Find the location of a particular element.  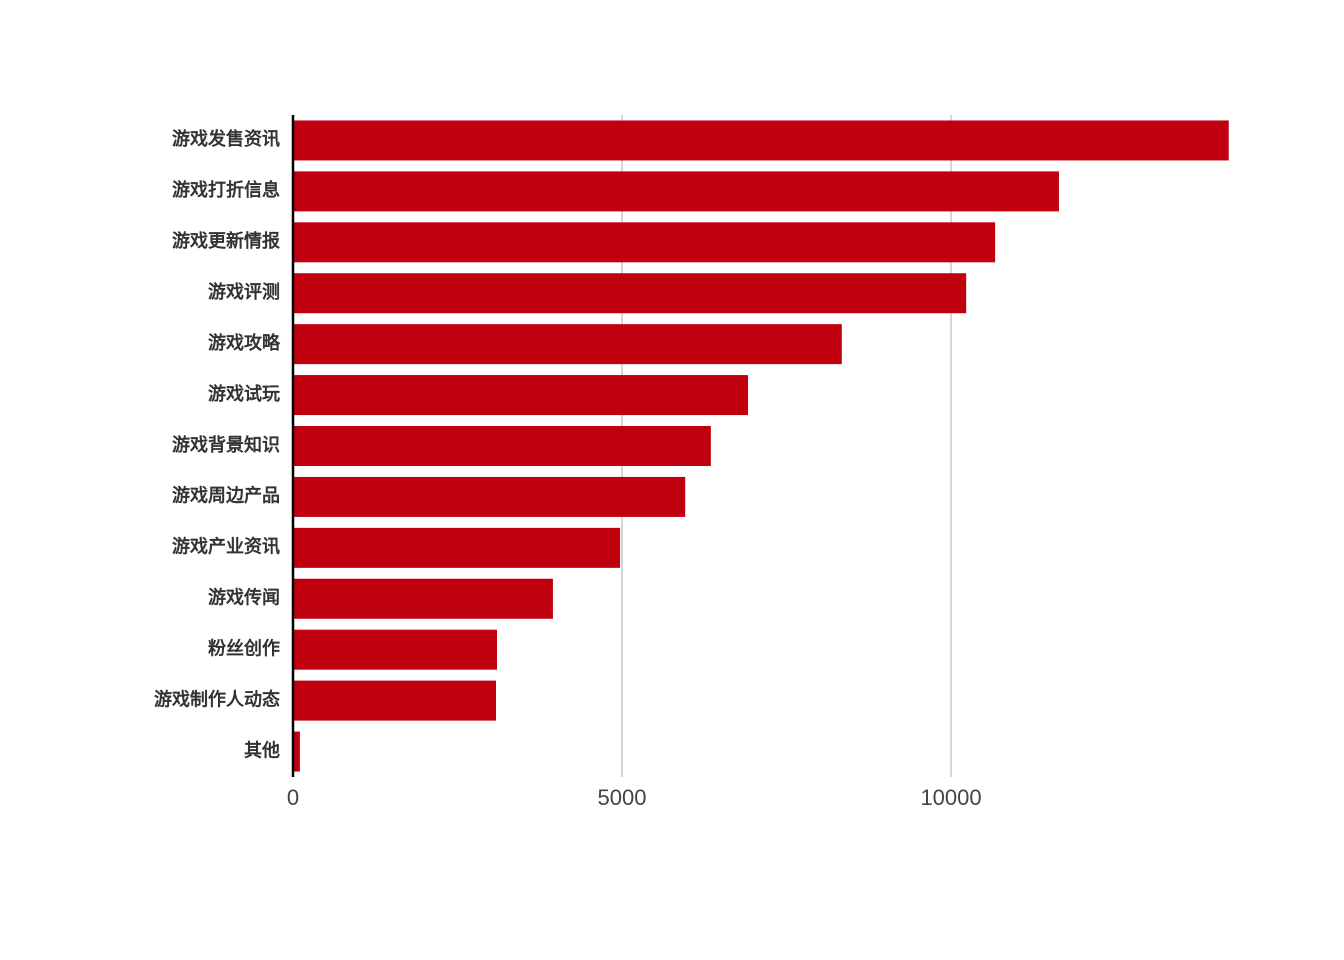

y-tick-label: 游戏评测 is located at coordinates (244, 291).